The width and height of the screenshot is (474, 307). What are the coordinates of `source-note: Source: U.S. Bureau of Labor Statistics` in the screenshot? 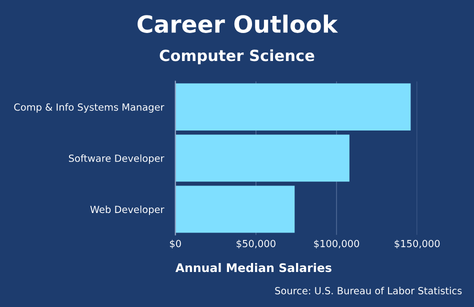 It's located at (368, 290).